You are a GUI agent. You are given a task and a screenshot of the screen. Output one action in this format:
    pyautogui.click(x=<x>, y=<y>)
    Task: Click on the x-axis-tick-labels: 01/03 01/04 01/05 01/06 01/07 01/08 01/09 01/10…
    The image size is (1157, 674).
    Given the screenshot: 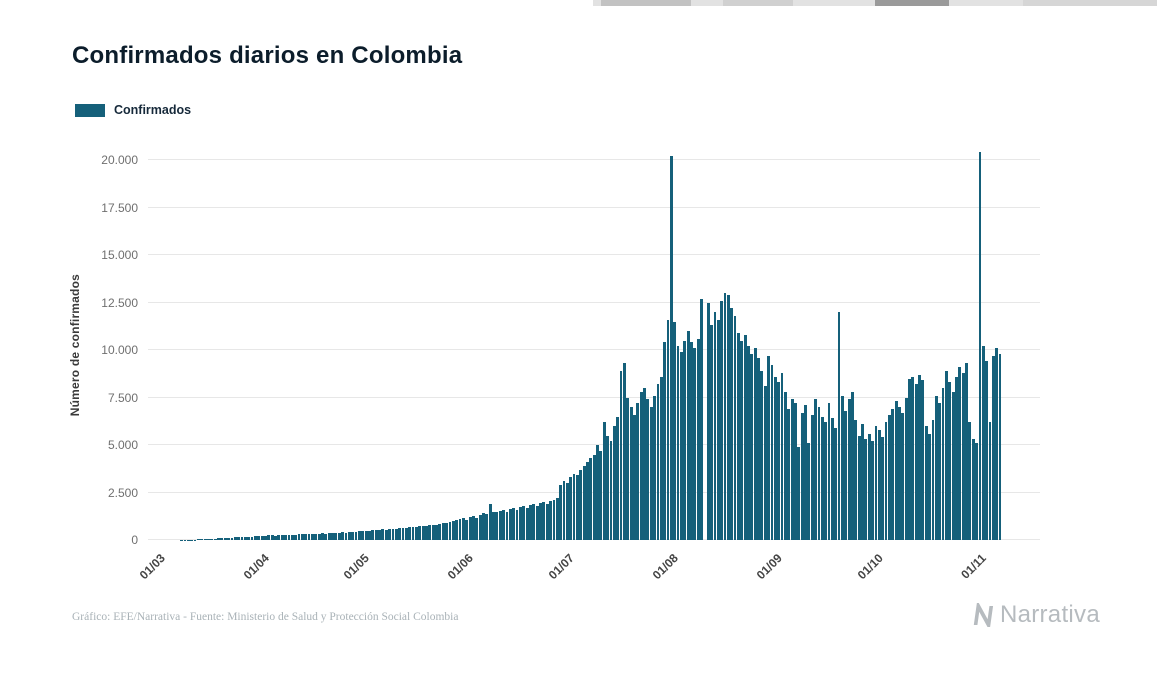 What is the action you would take?
    pyautogui.click(x=578, y=574)
    